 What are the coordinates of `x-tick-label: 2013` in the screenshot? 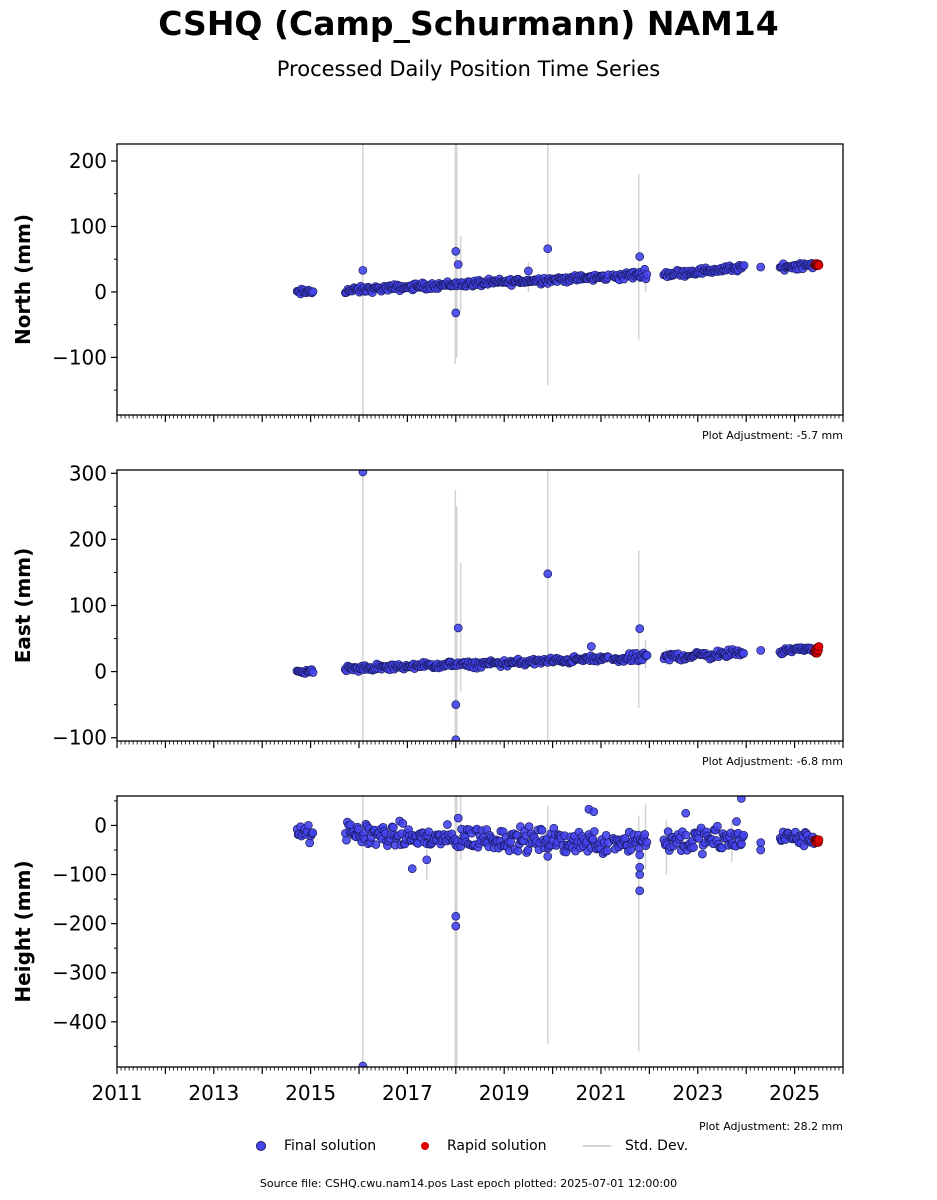 It's located at (213, 1093).